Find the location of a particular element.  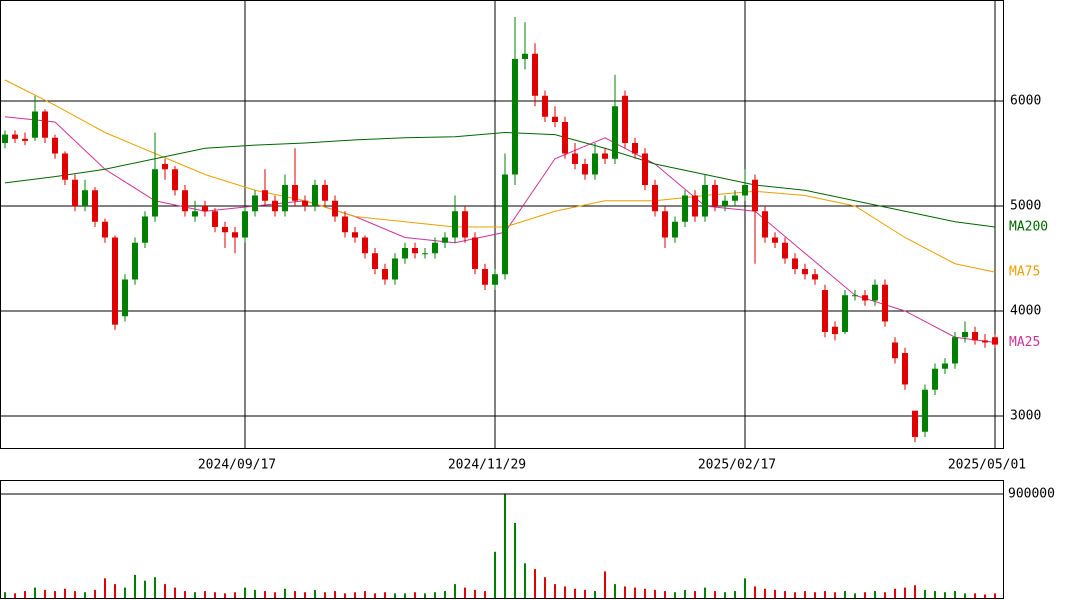

y-tick-label: 900000 is located at coordinates (1031, 493).